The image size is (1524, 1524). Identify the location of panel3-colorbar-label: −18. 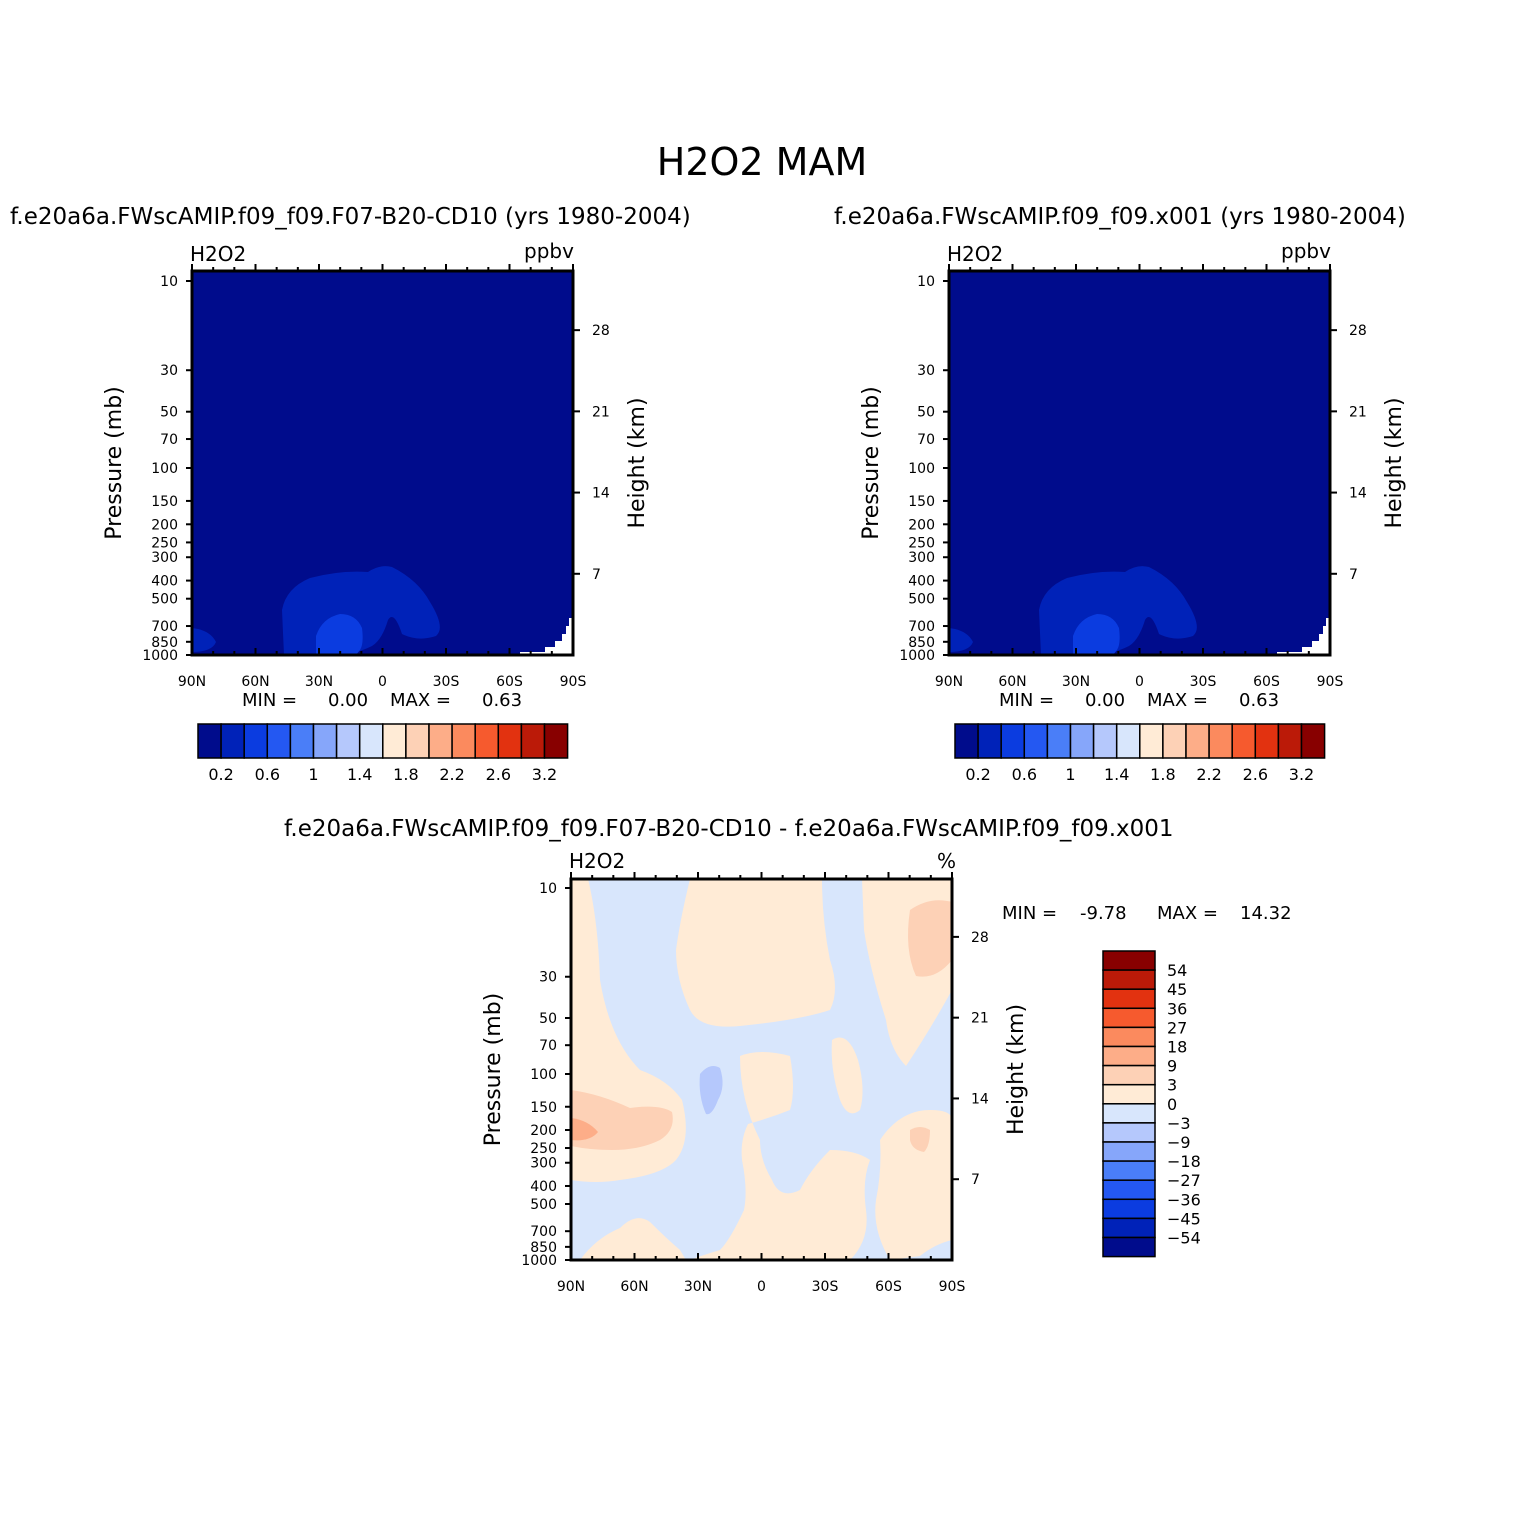
(1184, 1161).